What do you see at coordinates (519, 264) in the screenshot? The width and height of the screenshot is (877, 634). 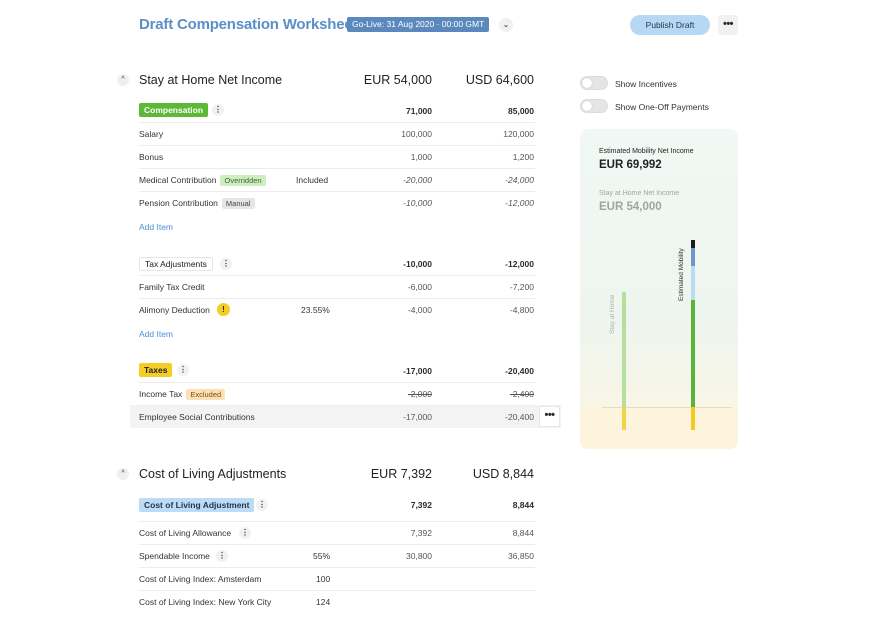 I see `tax-adjustments-total-usd: -12,000` at bounding box center [519, 264].